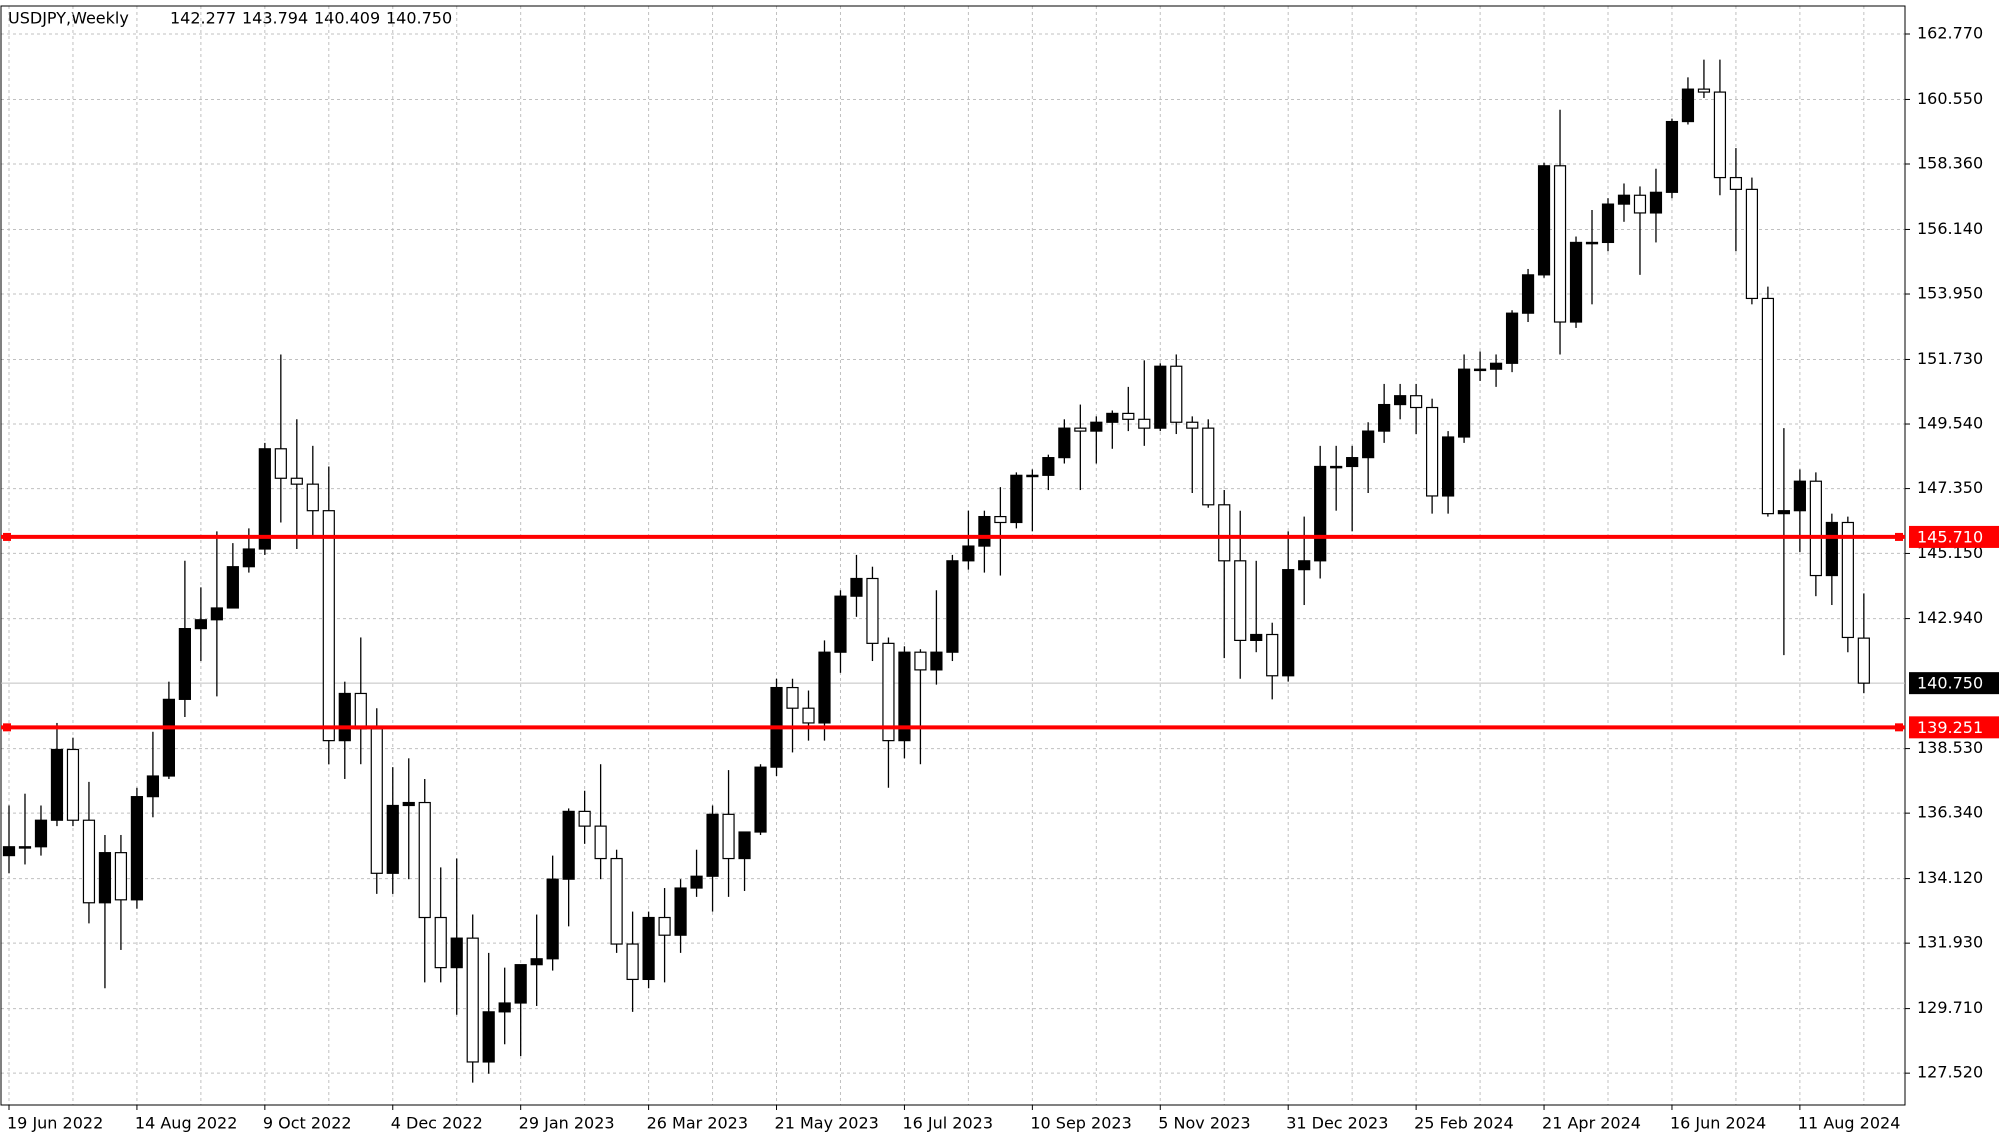 The width and height of the screenshot is (2001, 1141). What do you see at coordinates (1950, 228) in the screenshot?
I see `y-tick-label: 156.140` at bounding box center [1950, 228].